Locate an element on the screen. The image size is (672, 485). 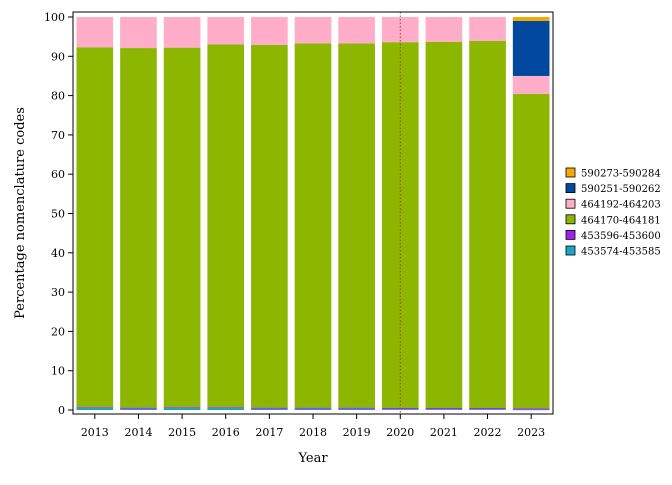
legend-label-464192-464203: 464192-464203 is located at coordinates (621, 205).